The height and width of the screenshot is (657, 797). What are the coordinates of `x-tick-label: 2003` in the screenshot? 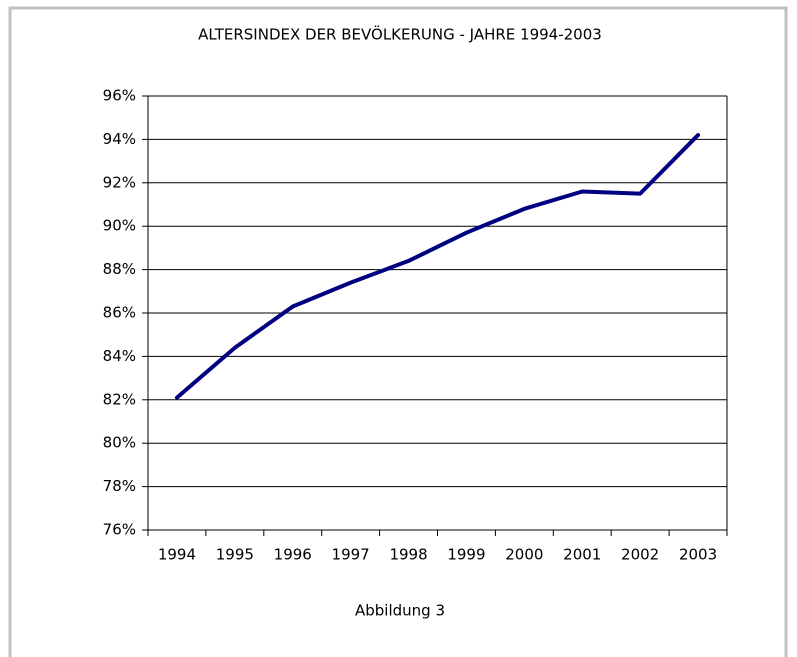 It's located at (698, 555).